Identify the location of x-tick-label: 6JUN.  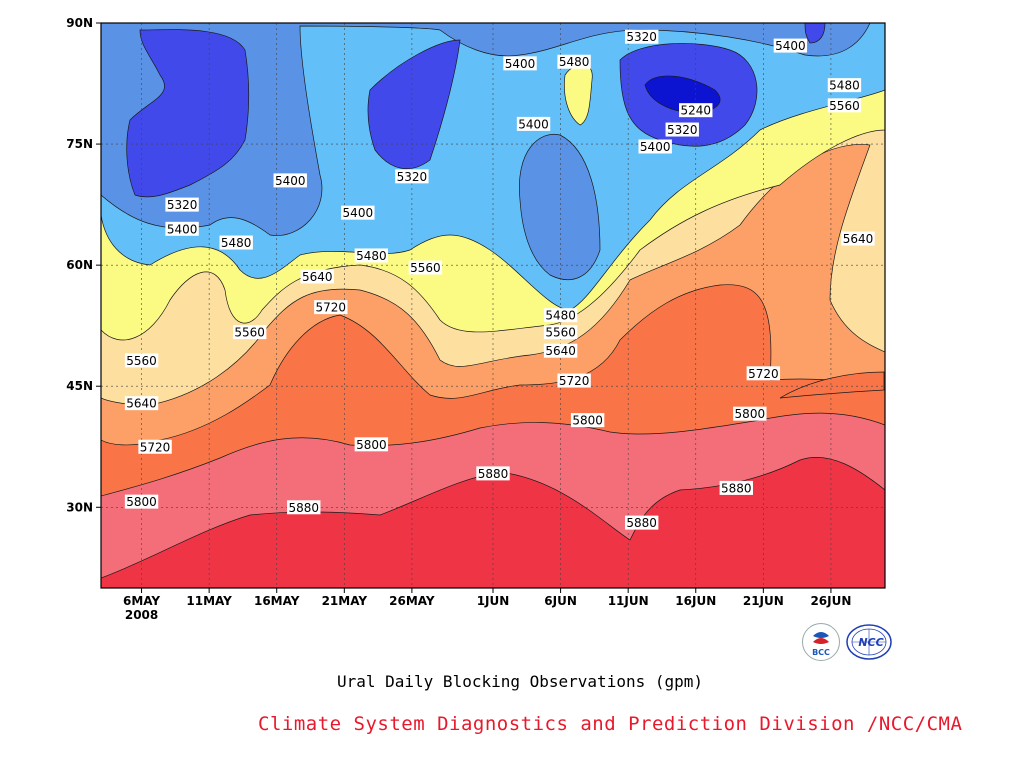
(560, 601).